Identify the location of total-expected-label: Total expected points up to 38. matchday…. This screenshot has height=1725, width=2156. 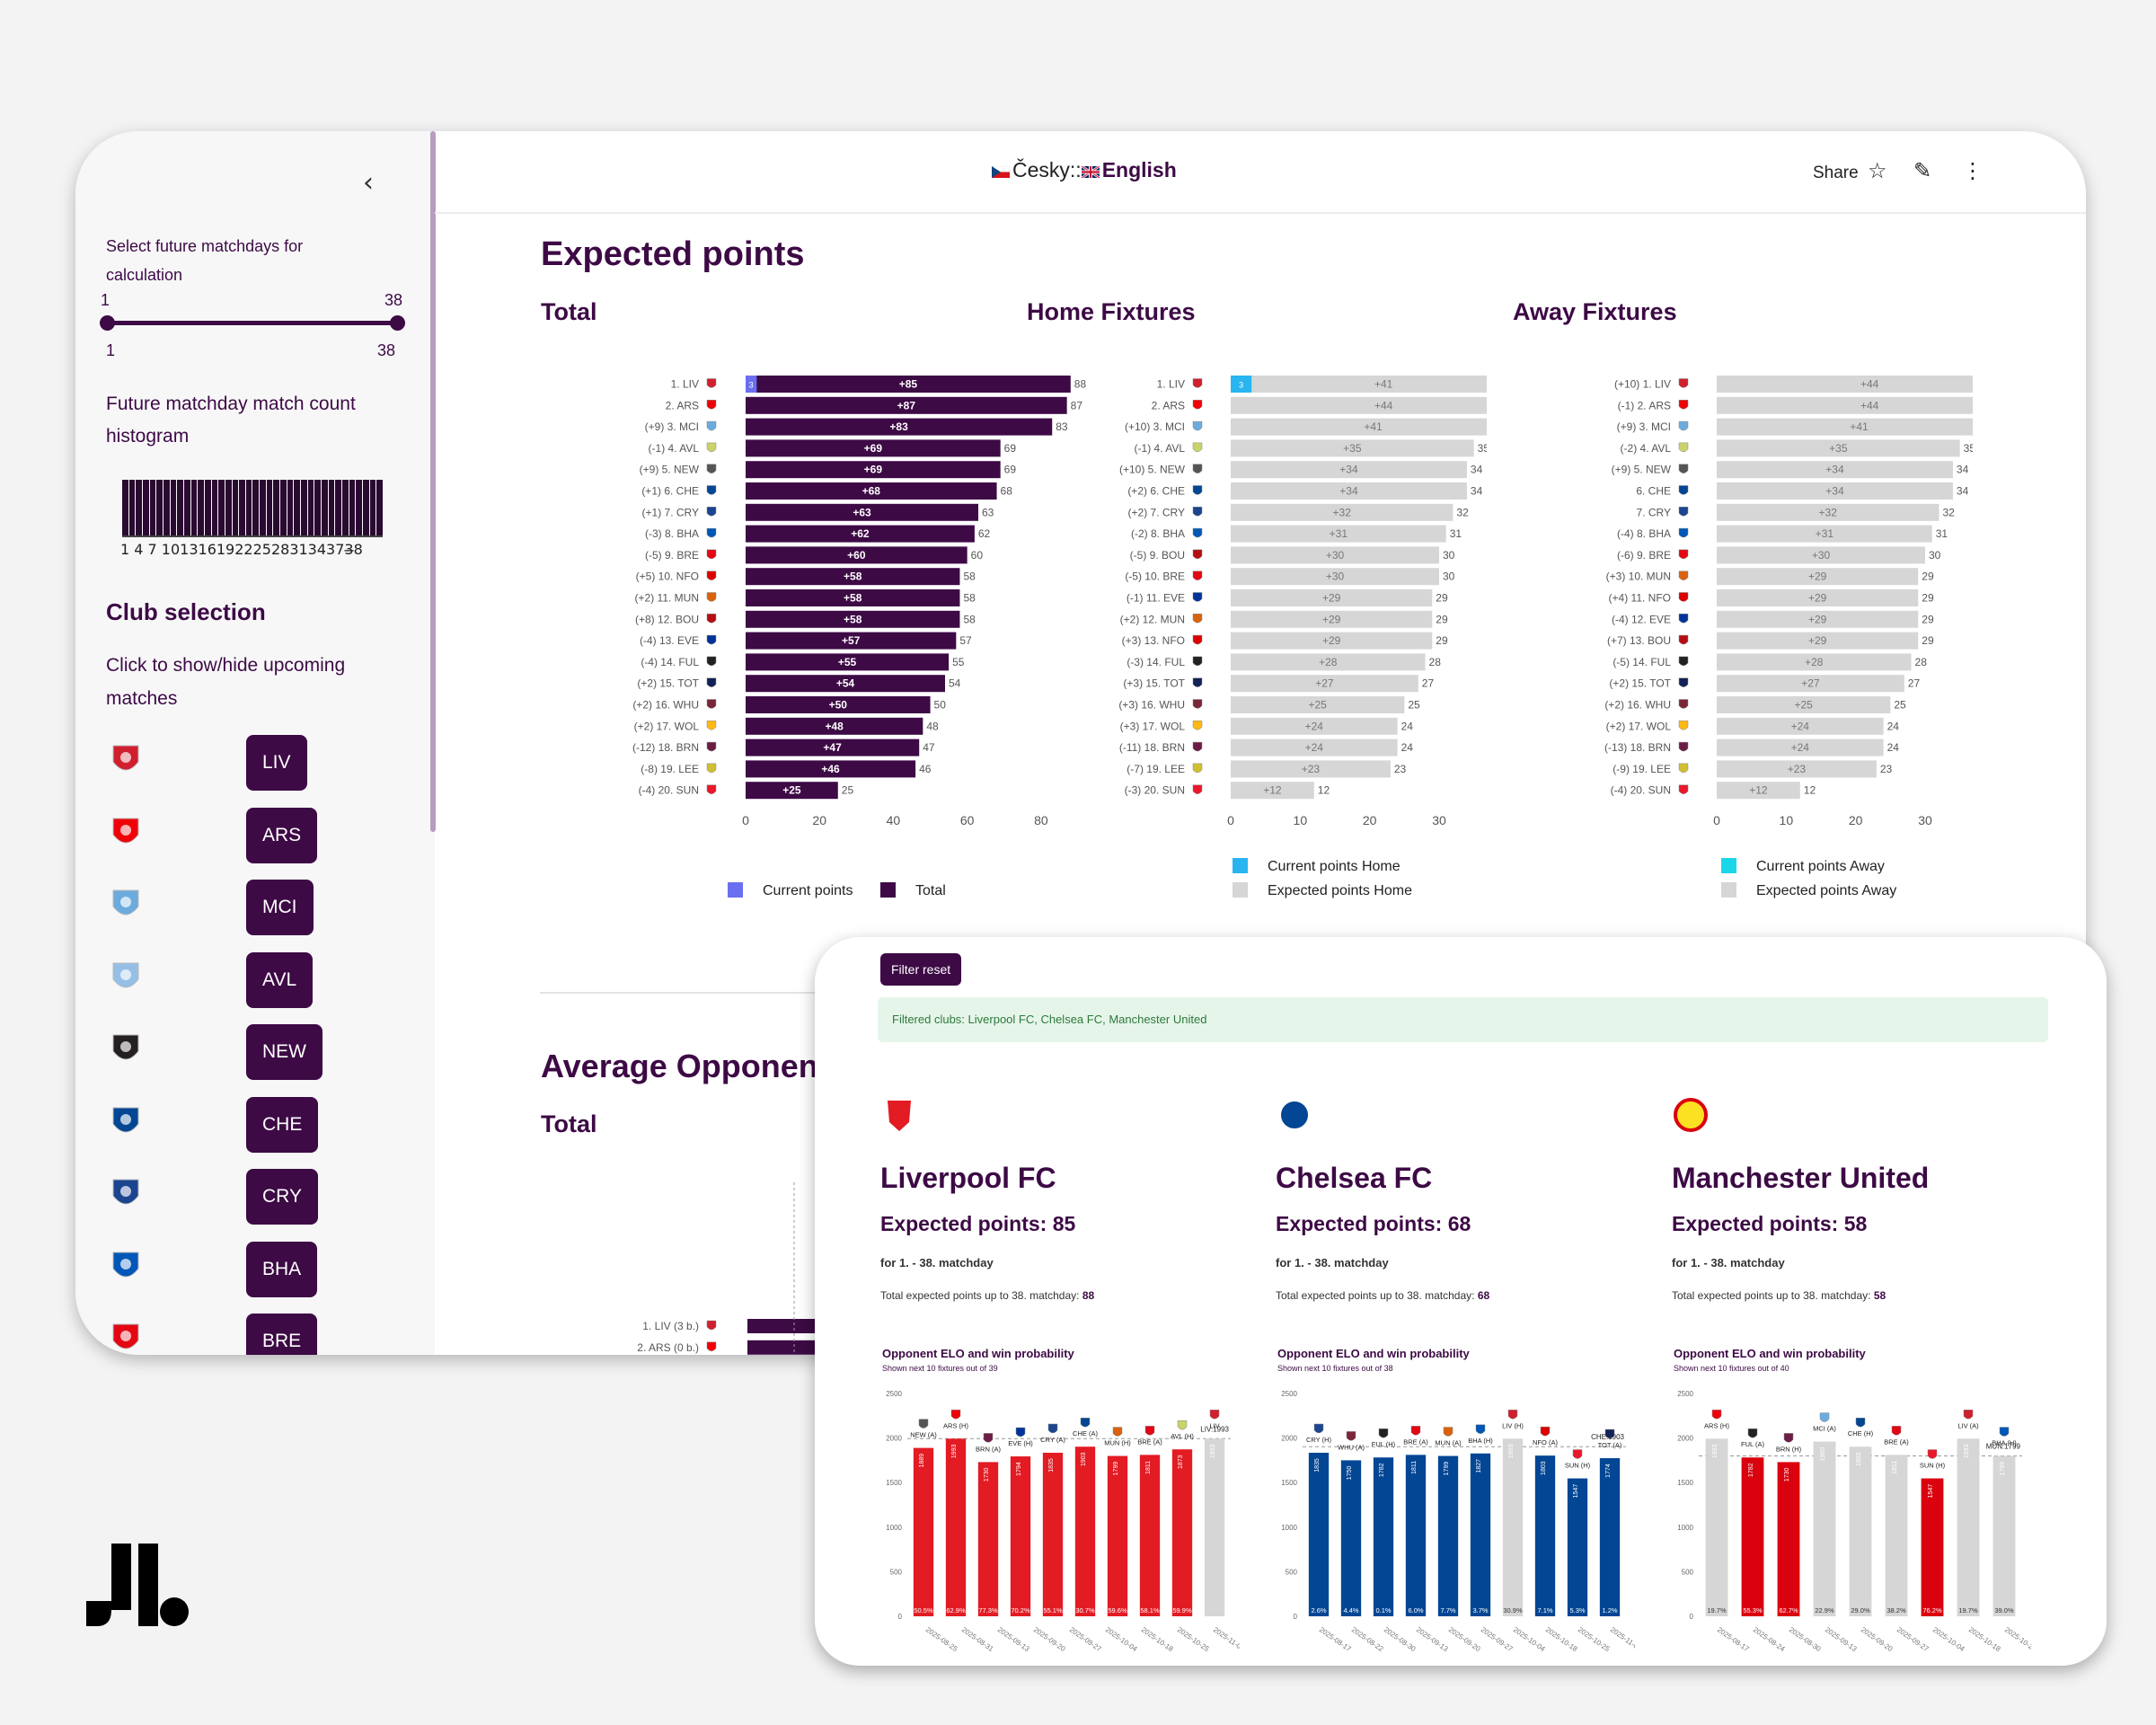
(981, 1295).